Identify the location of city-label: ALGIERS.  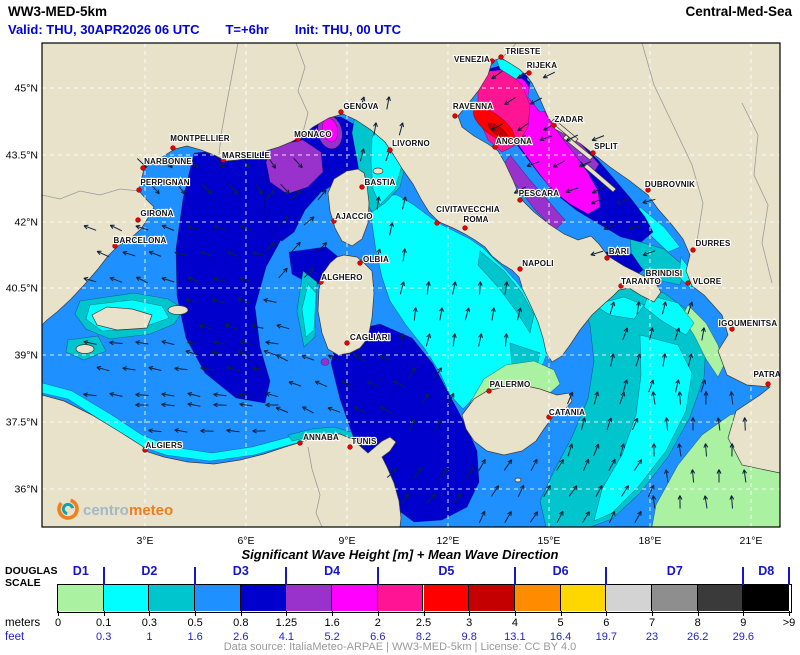
(164, 445).